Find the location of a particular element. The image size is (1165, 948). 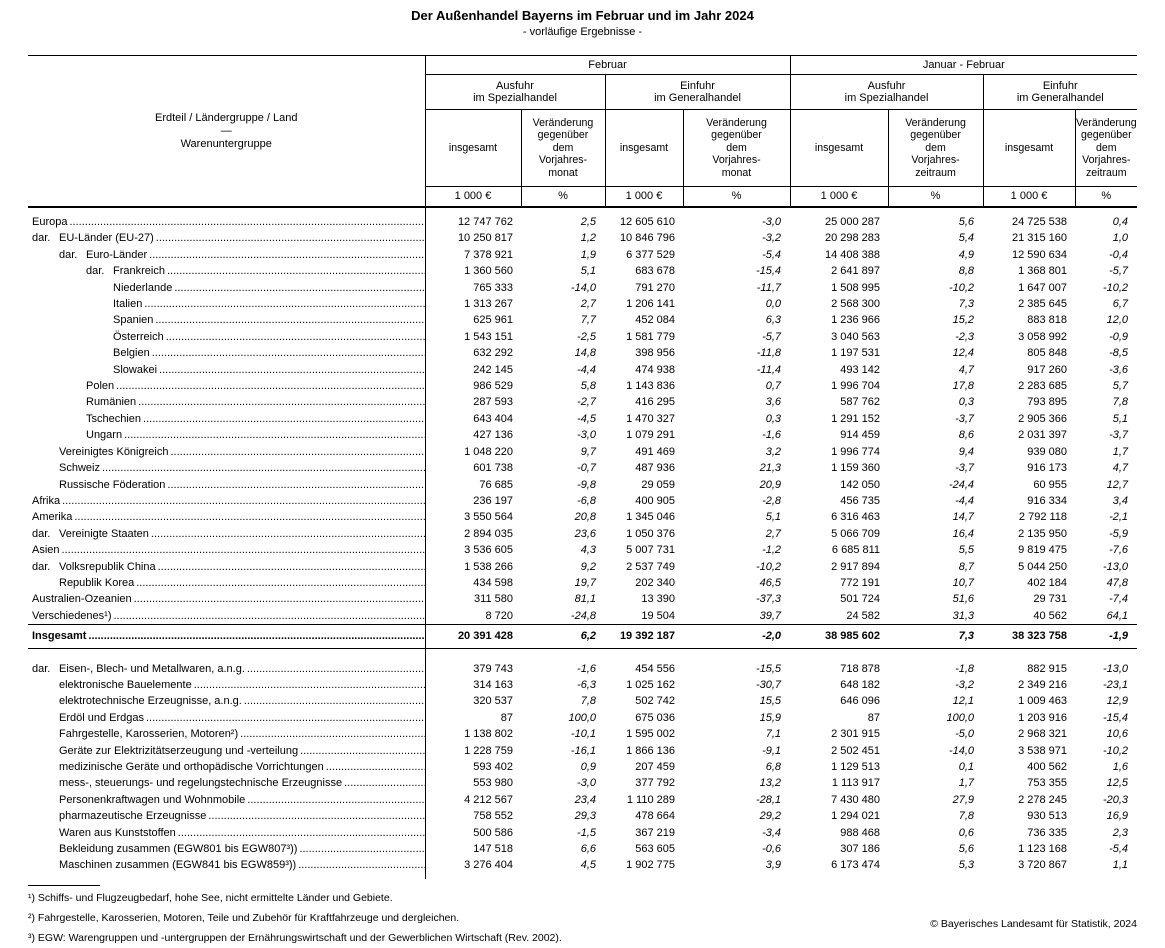

value-cell: 202 340 is located at coordinates (655, 582).